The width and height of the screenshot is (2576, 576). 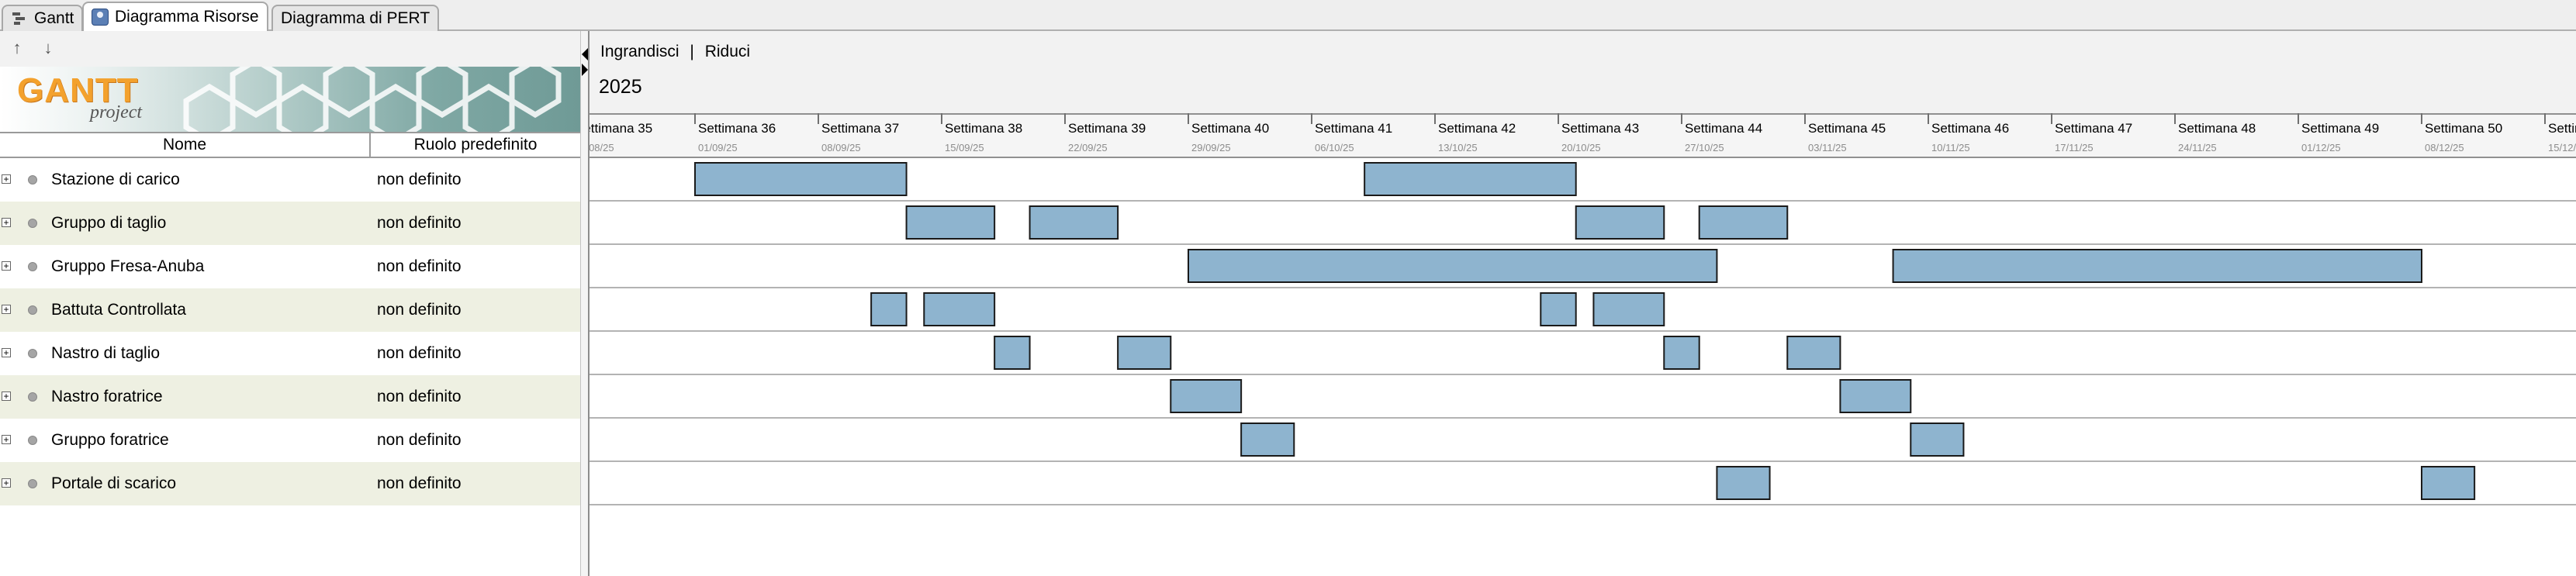 I want to click on resource-row: + Battuta Controllata non definito, so click(x=290, y=310).